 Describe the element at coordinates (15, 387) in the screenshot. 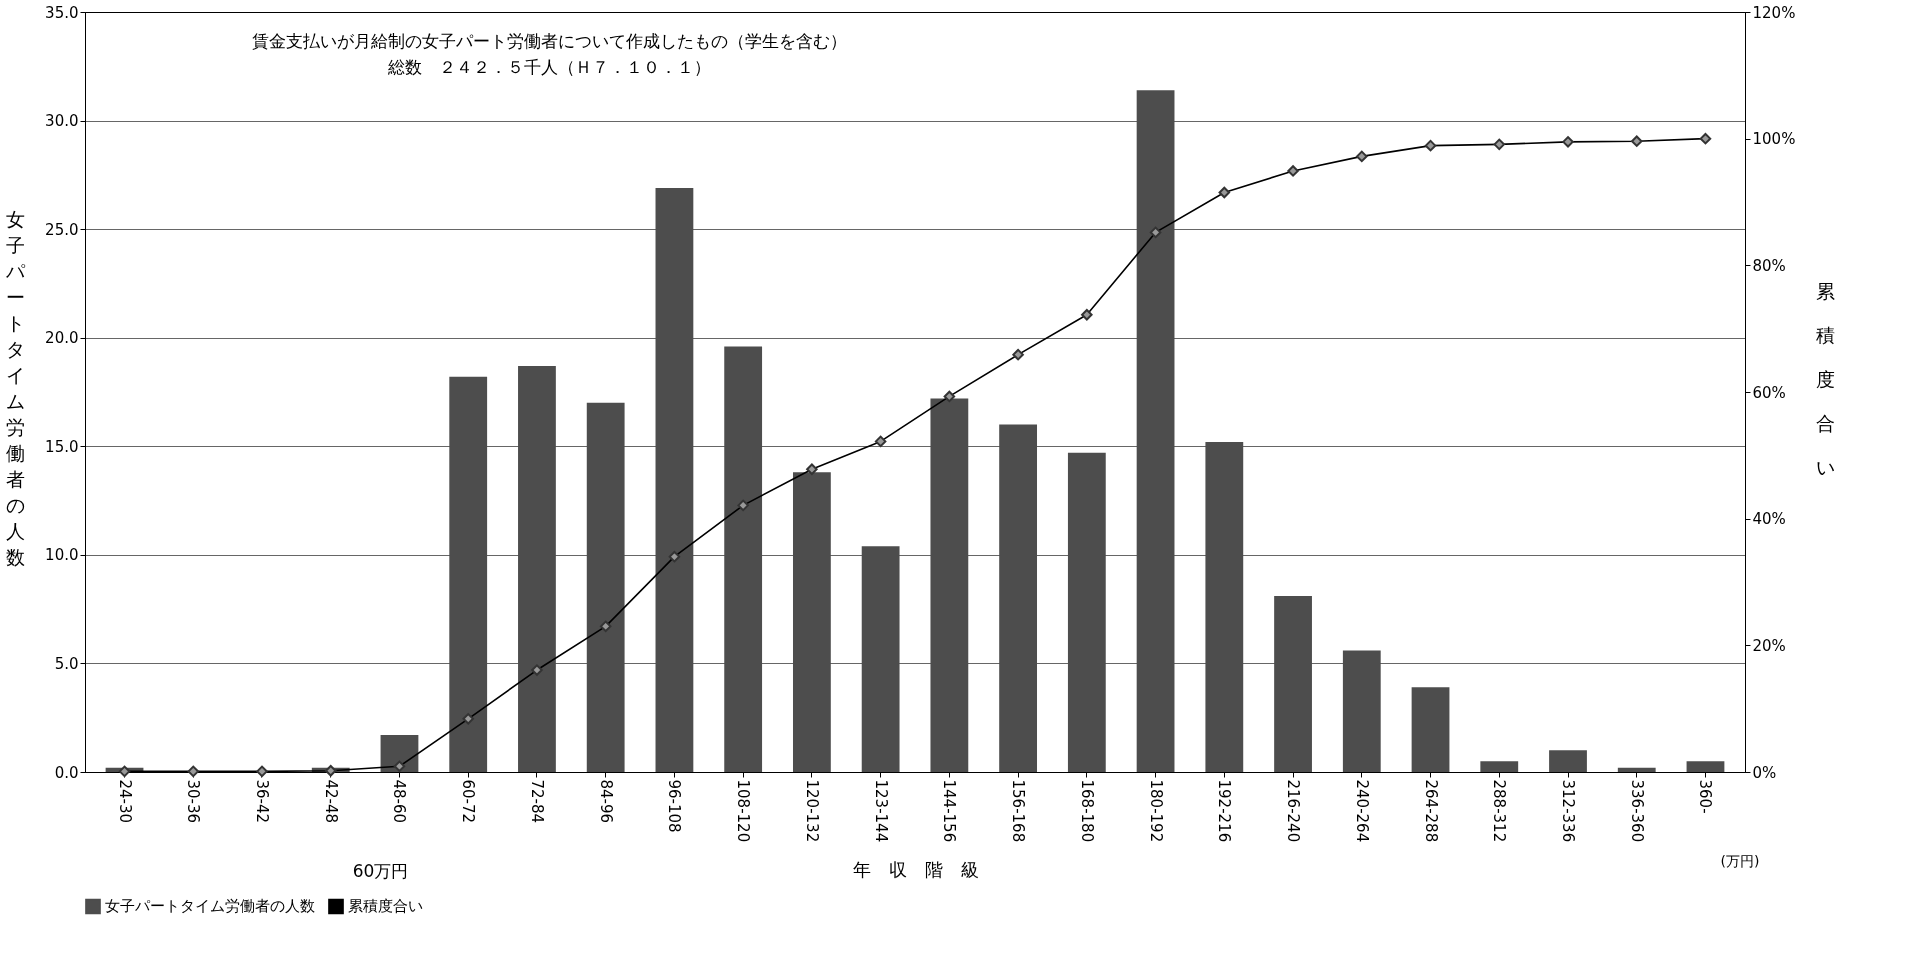

I see `text: 女子パートタイム労働者の人数` at that location.